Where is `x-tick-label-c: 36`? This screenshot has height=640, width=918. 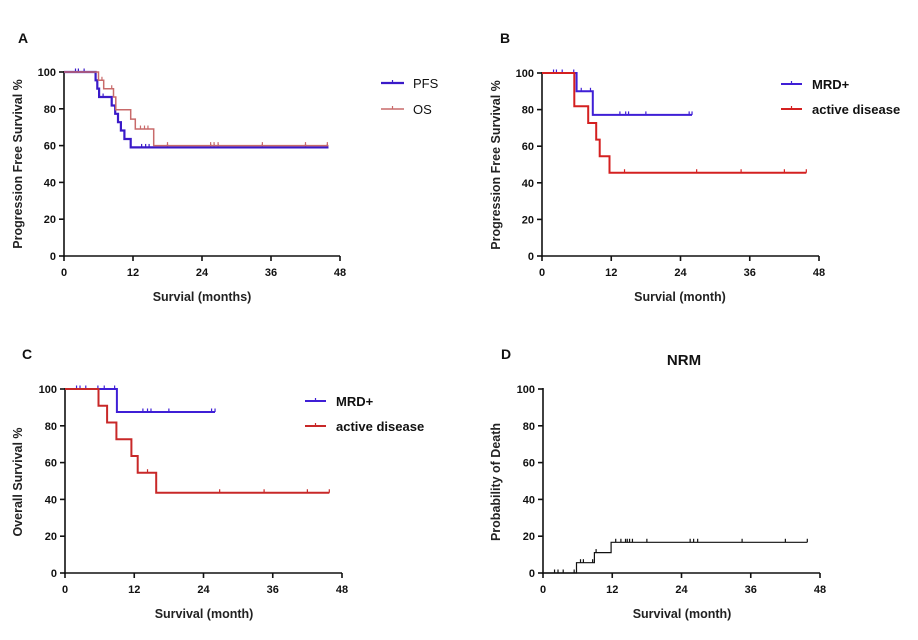
x-tick-label-c: 36 is located at coordinates (273, 590).